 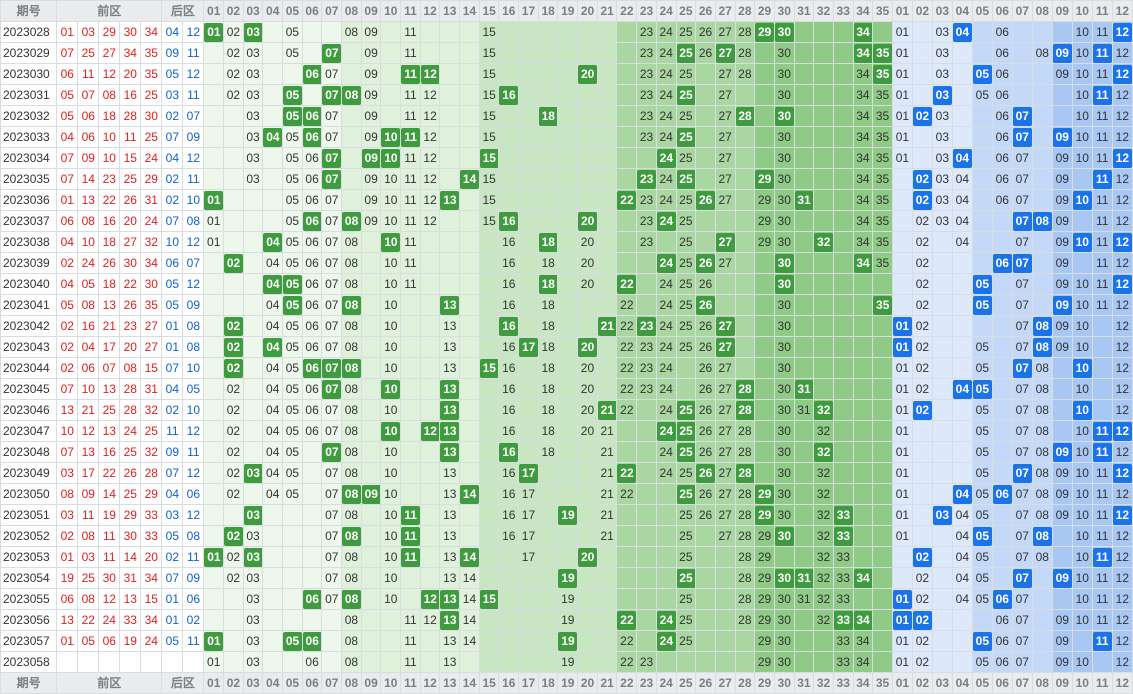 I want to click on front-trend-cell: 19, so click(x=568, y=578).